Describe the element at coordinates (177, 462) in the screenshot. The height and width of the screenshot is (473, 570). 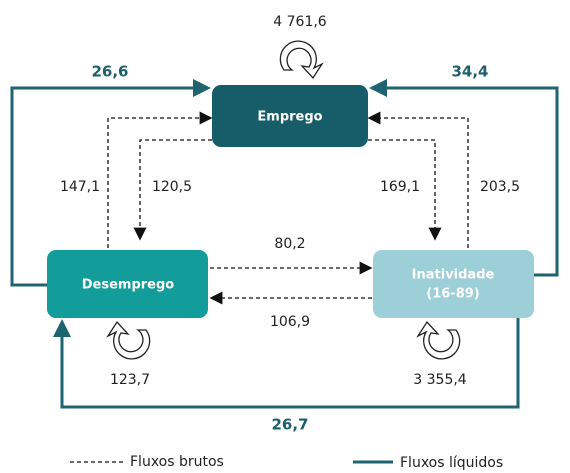
I see `legend-label: Fluxos brutos` at that location.